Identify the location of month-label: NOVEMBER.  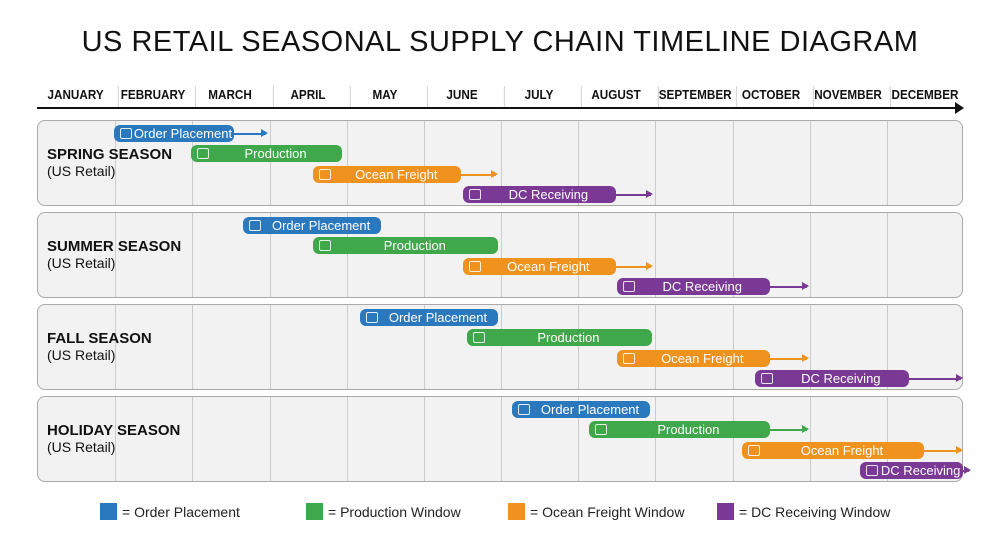
(847, 97).